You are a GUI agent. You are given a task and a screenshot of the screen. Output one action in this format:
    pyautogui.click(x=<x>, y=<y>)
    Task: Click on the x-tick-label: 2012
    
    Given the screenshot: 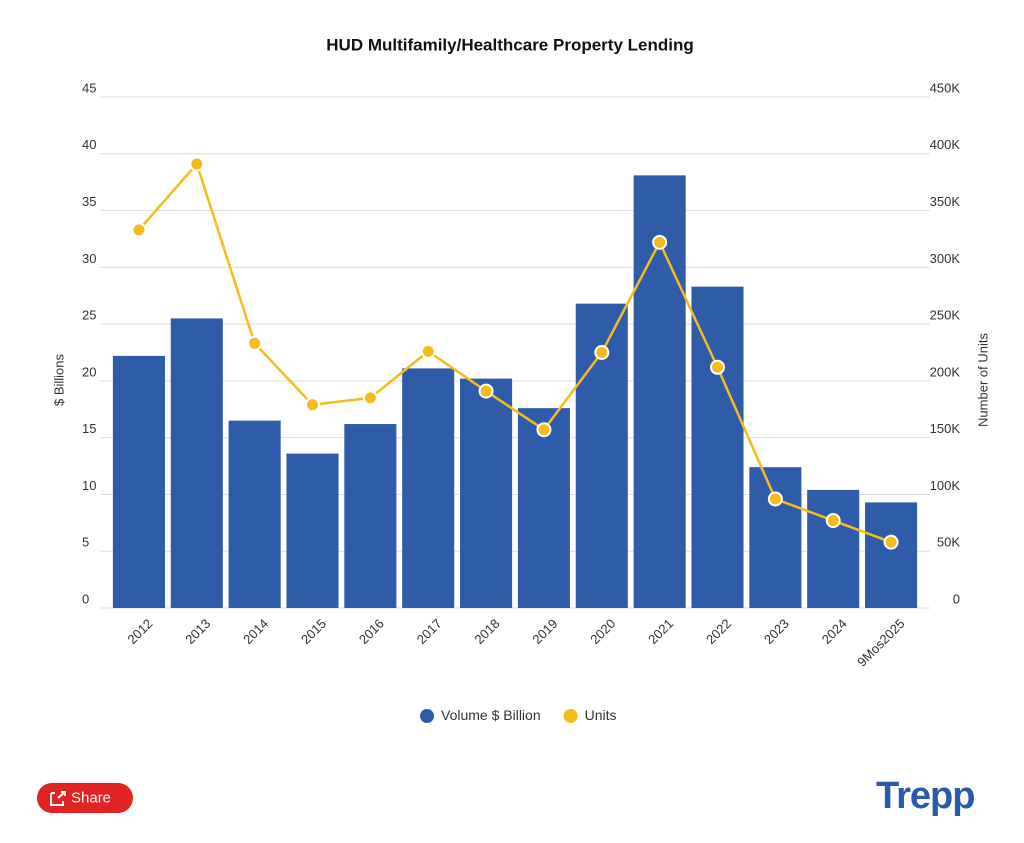 What is the action you would take?
    pyautogui.click(x=139, y=631)
    